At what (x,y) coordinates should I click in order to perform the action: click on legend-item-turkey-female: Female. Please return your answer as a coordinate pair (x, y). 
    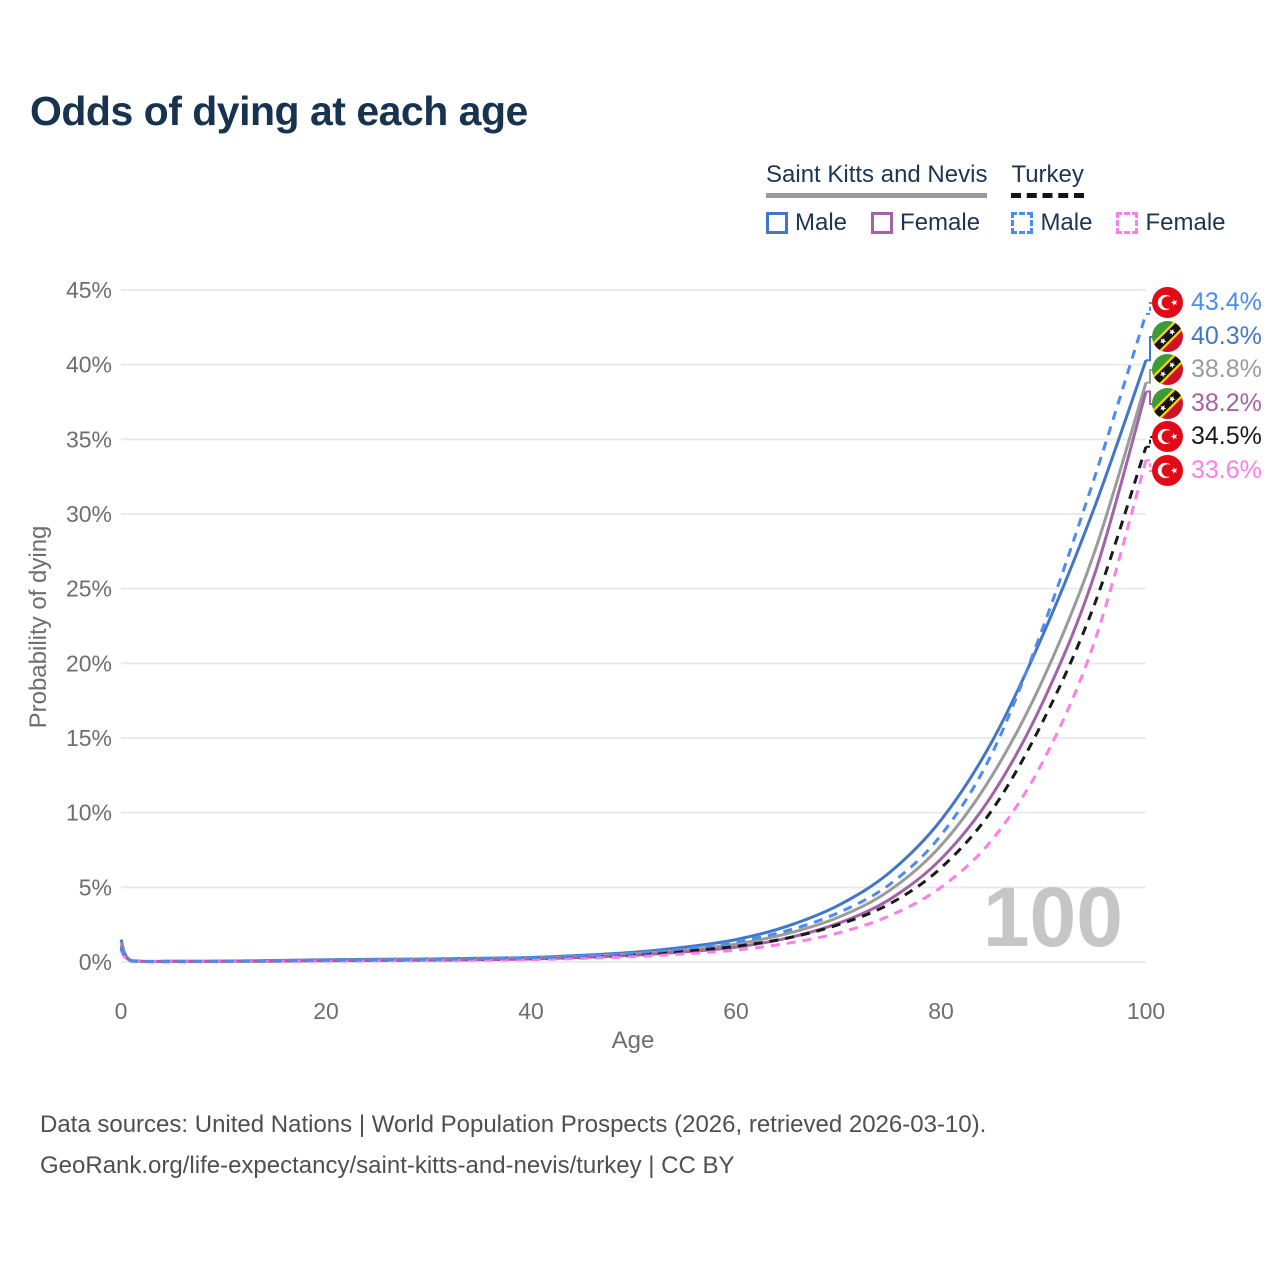
    Looking at the image, I should click on (1171, 223).